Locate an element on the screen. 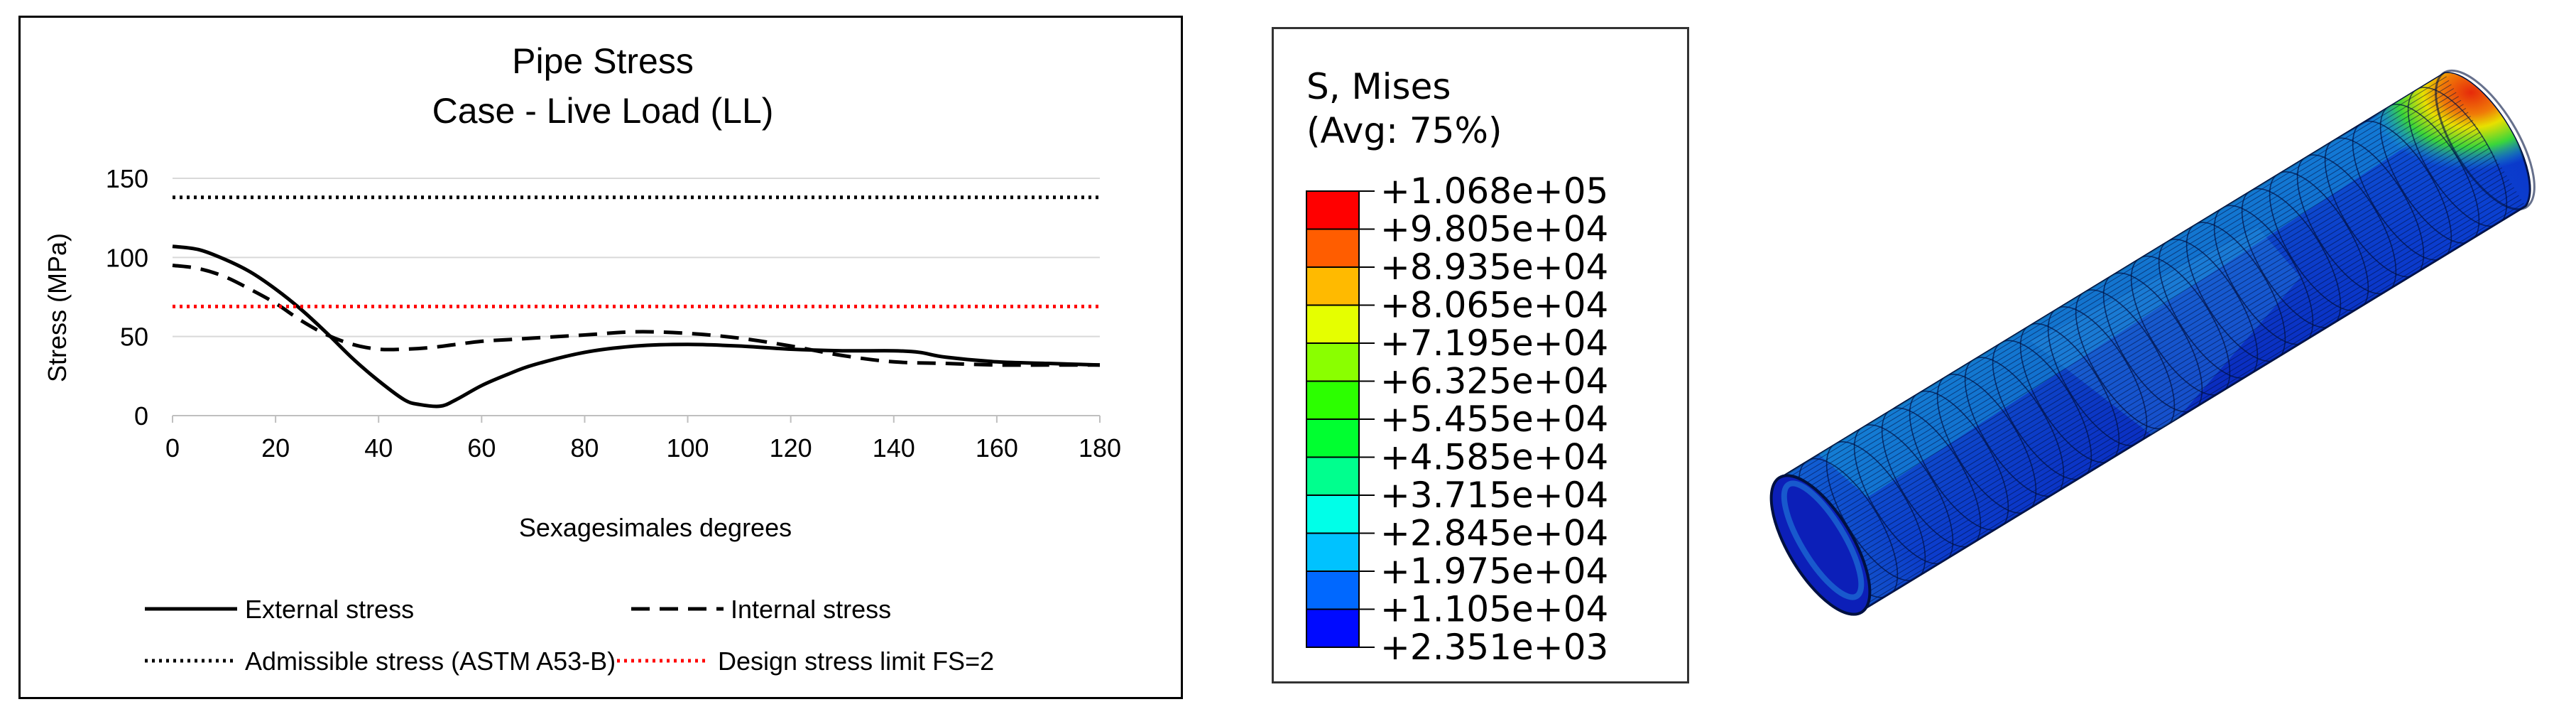  contour-value-label: +2.351e+03 is located at coordinates (1494, 647).